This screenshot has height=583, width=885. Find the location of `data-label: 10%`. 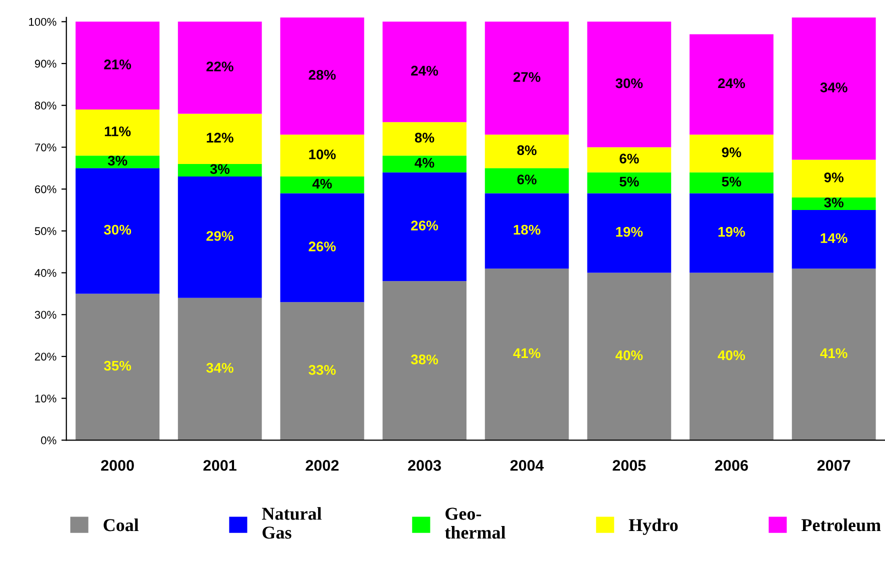

data-label: 10% is located at coordinates (322, 154).